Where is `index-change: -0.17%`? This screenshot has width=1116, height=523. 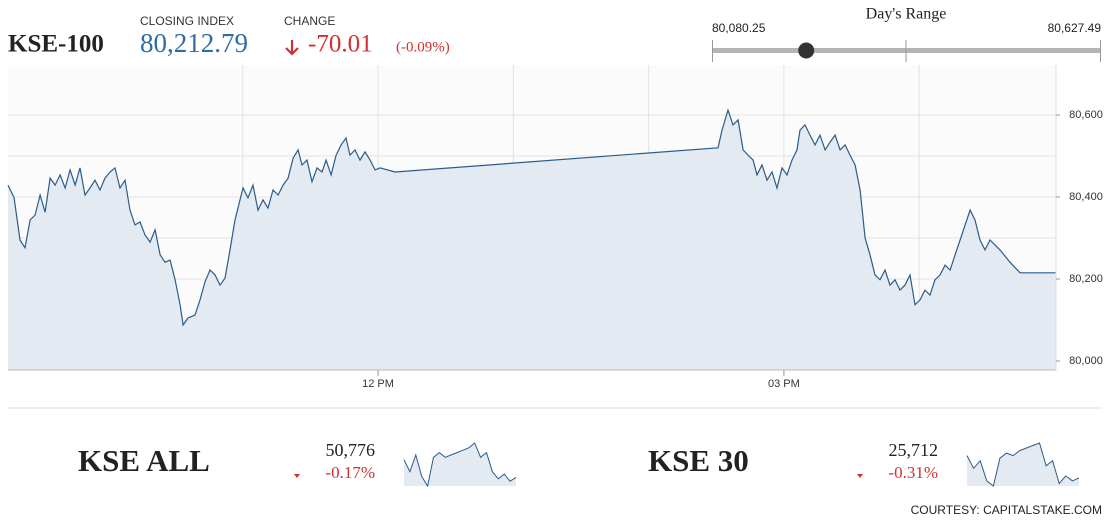
index-change: -0.17% is located at coordinates (350, 472).